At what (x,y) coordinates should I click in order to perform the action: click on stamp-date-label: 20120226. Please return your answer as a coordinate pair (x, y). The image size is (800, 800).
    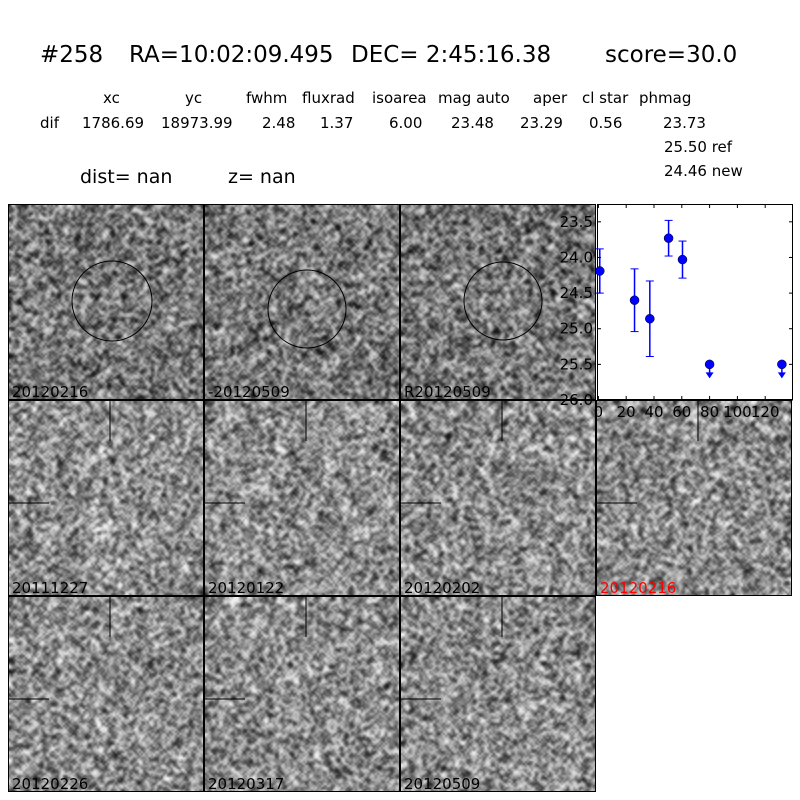
    Looking at the image, I should click on (50, 783).